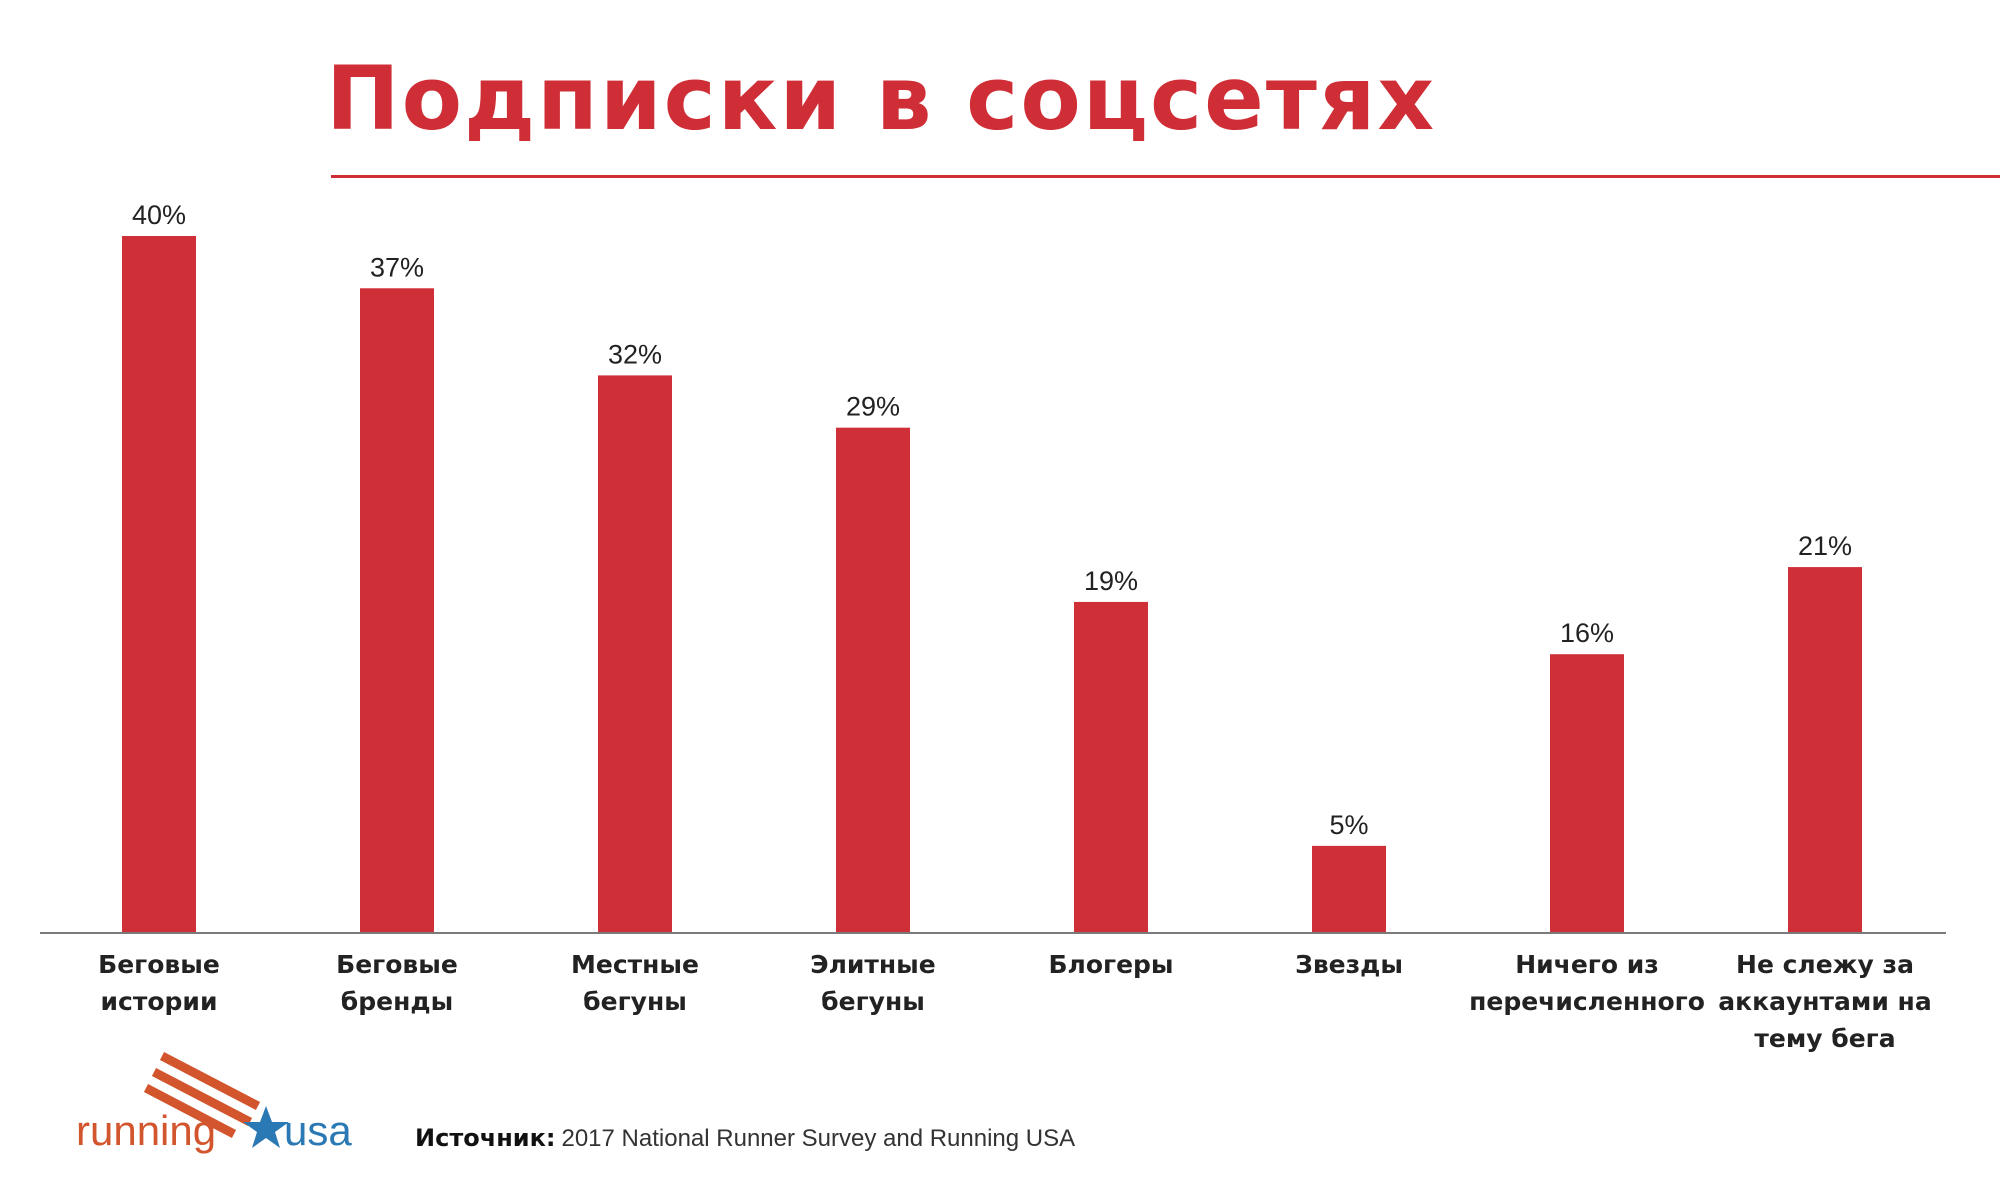  I want to click on star-icon, so click(266, 1127).